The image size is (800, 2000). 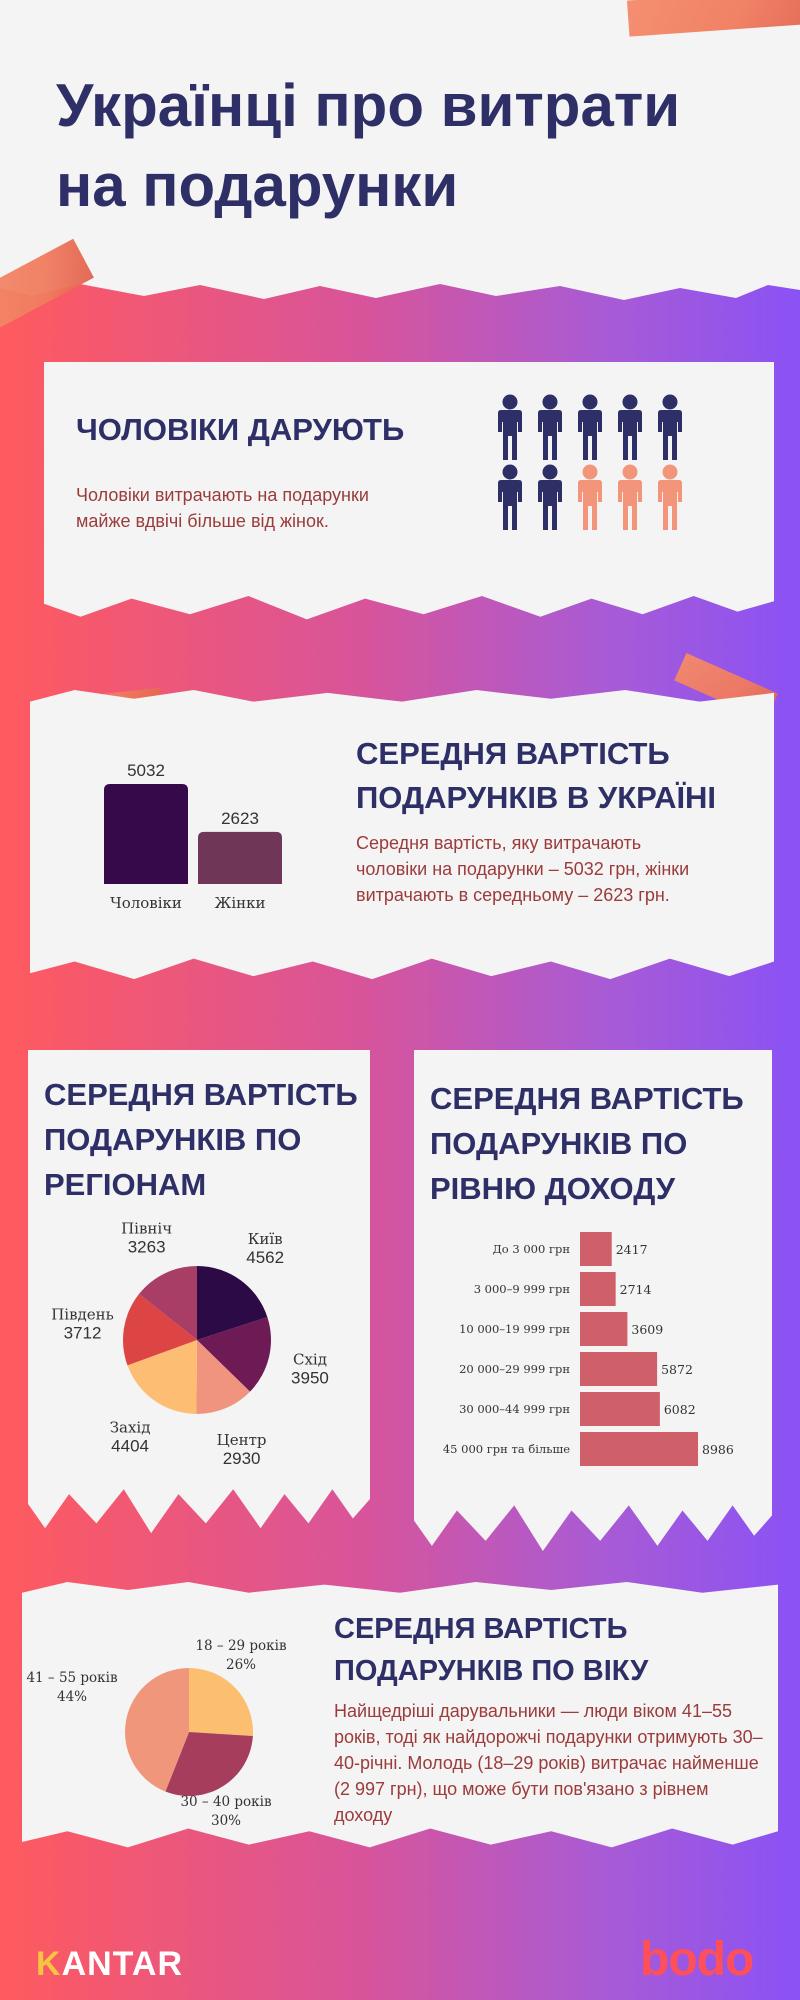 I want to click on bar-category-label: 30 000–44 999 грн, so click(x=514, y=1409).